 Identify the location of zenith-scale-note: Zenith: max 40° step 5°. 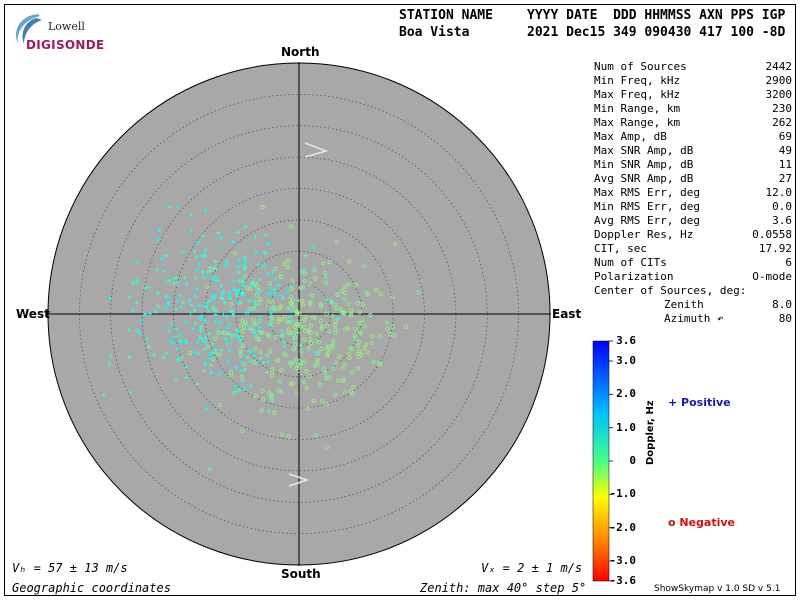
(503, 588).